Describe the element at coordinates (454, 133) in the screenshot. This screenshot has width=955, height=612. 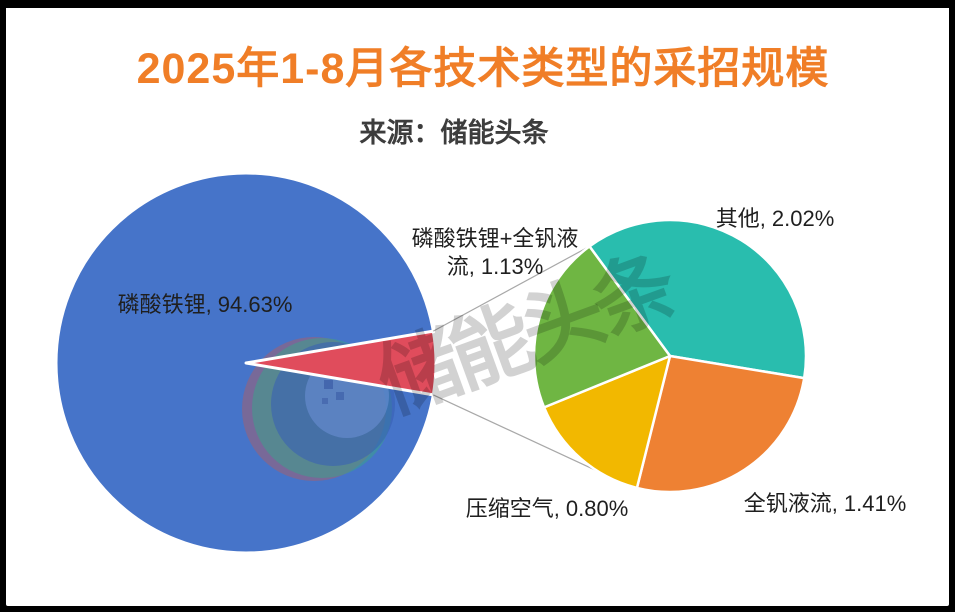
I see `source-line: 来源：储能头条` at that location.